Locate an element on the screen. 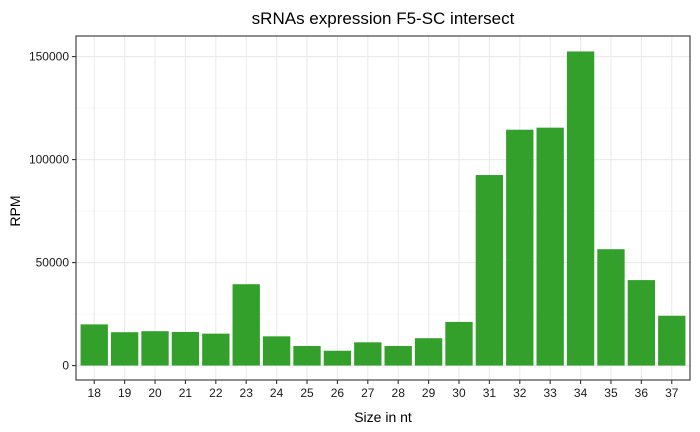  x-tick-label: 32 is located at coordinates (520, 393).